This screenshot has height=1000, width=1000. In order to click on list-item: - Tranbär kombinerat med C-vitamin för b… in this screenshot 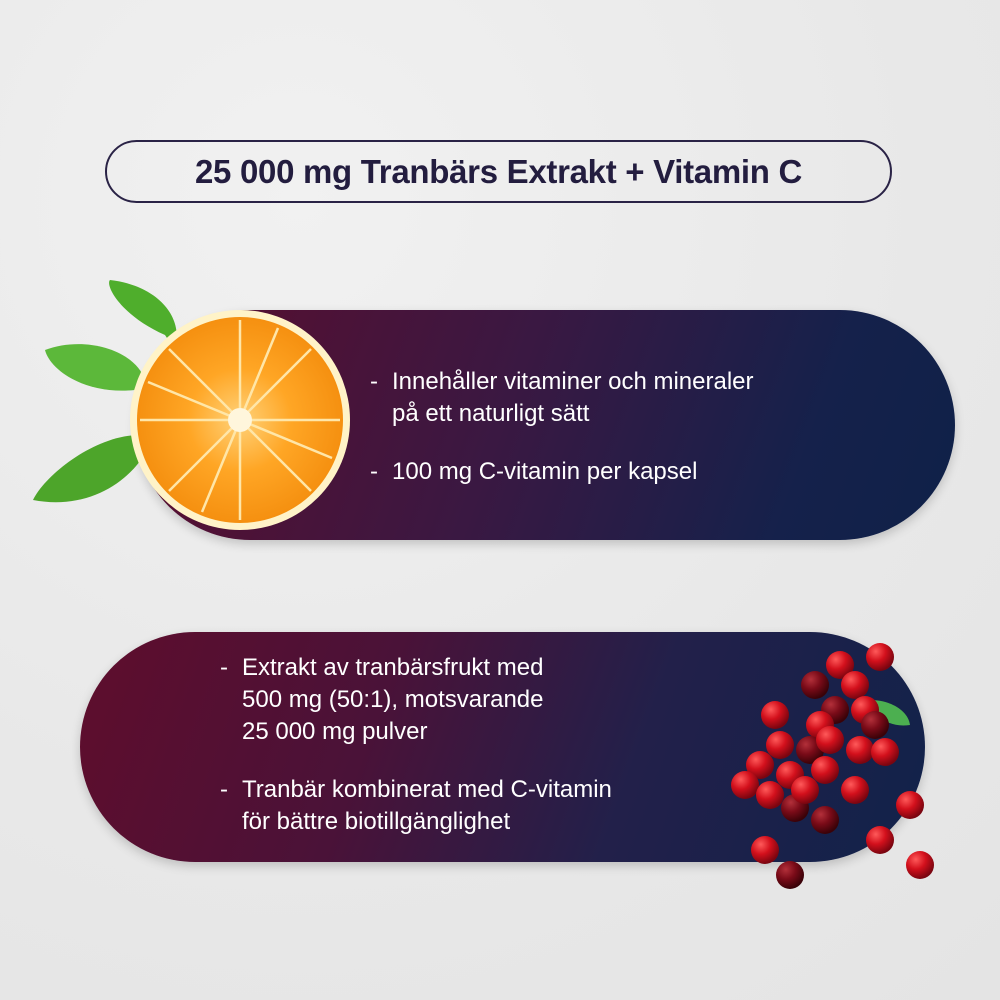, I will do `click(416, 805)`.